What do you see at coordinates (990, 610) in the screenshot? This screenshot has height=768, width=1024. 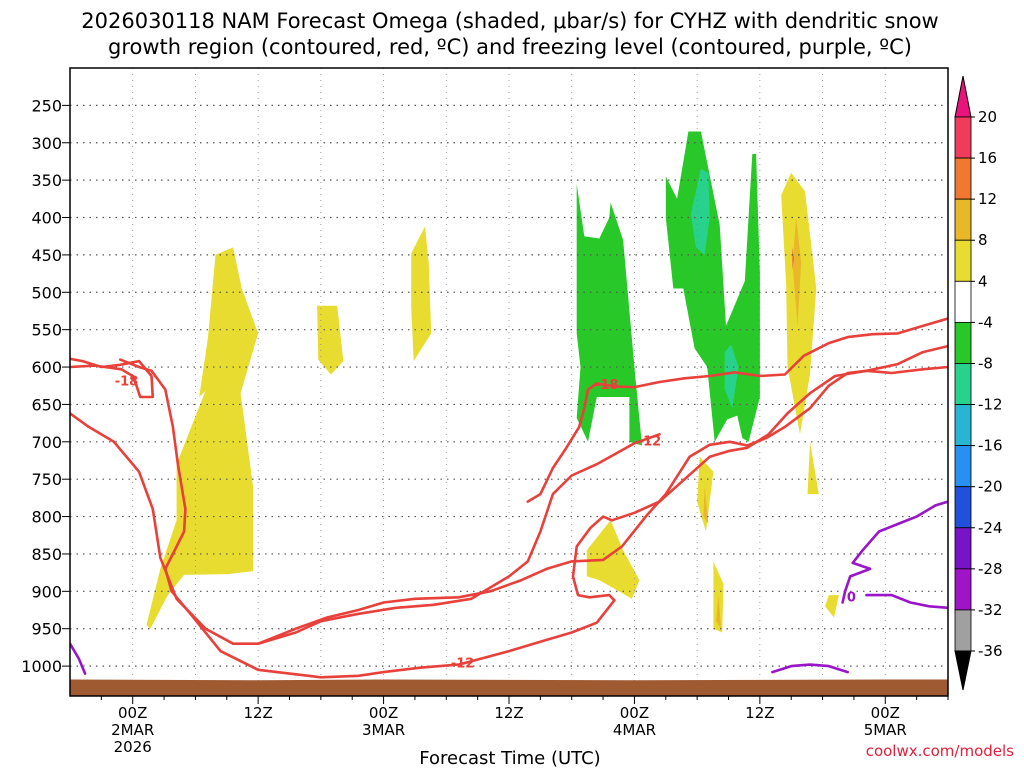 I see `colorbar-label-12: -32` at bounding box center [990, 610].